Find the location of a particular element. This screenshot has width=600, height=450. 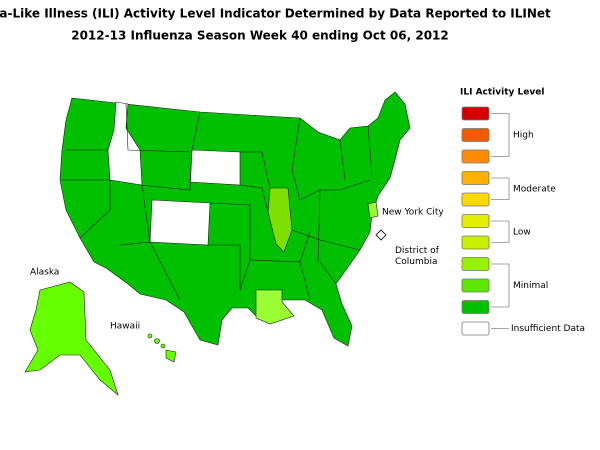

legend-label: Low is located at coordinates (522, 232).